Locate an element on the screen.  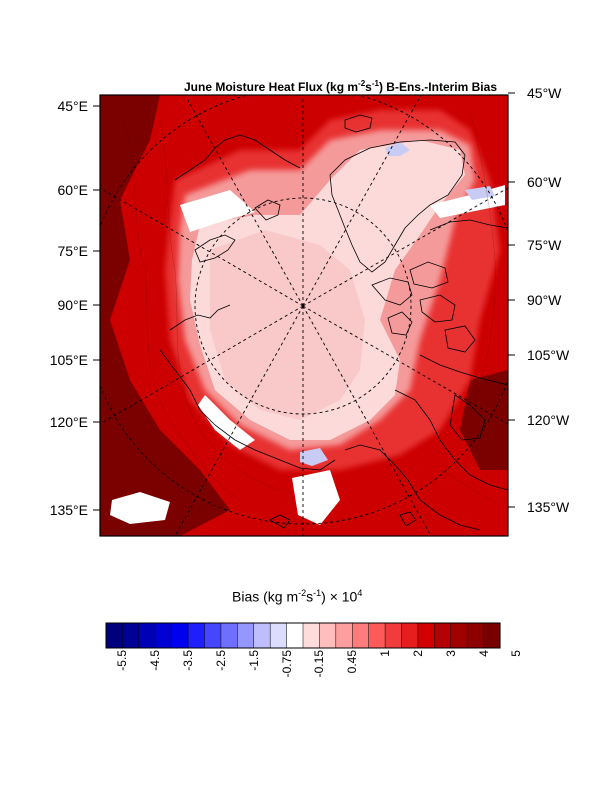
lon-label-90e: 90°E is located at coordinates (72, 305).